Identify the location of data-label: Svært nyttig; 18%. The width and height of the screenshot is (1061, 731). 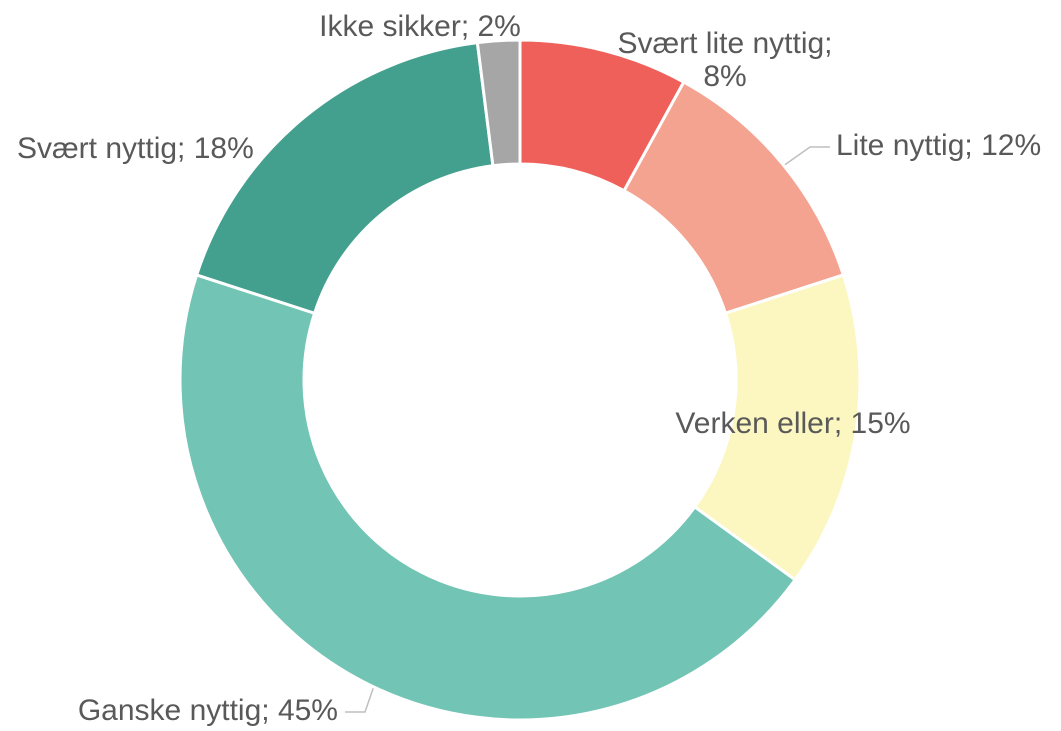
(135, 148).